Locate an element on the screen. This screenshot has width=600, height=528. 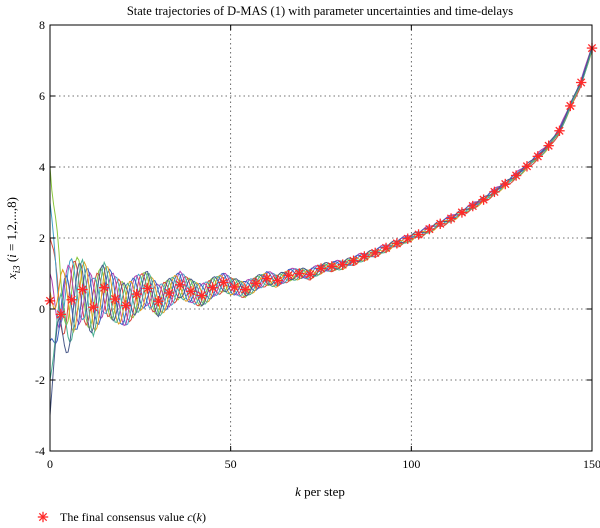
x-tick-label: 100 is located at coordinates (411, 464).